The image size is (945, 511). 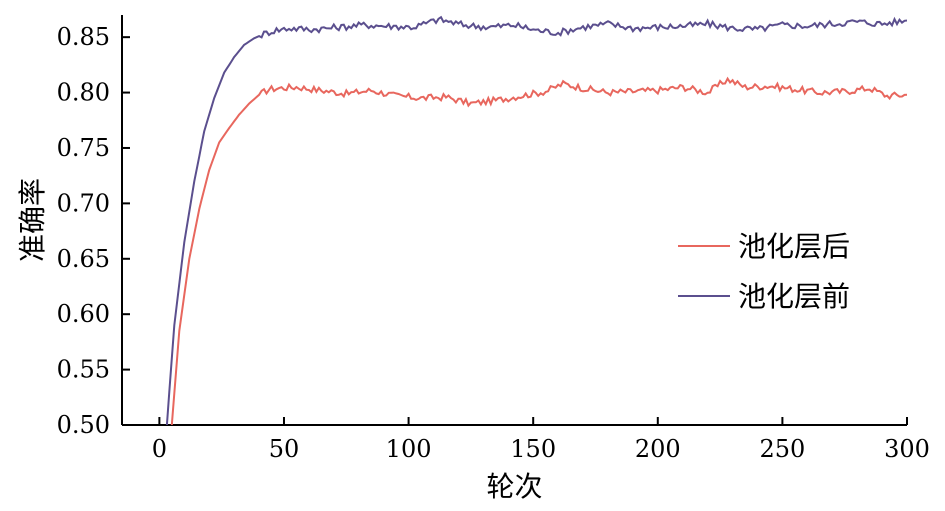 What do you see at coordinates (83, 370) in the screenshot?
I see `y-tick-label: 0.55` at bounding box center [83, 370].